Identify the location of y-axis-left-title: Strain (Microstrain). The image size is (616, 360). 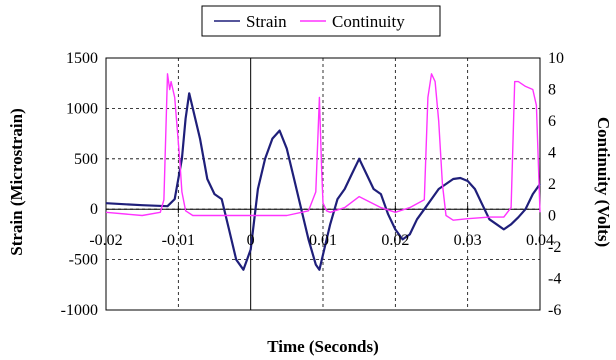
(16, 181).